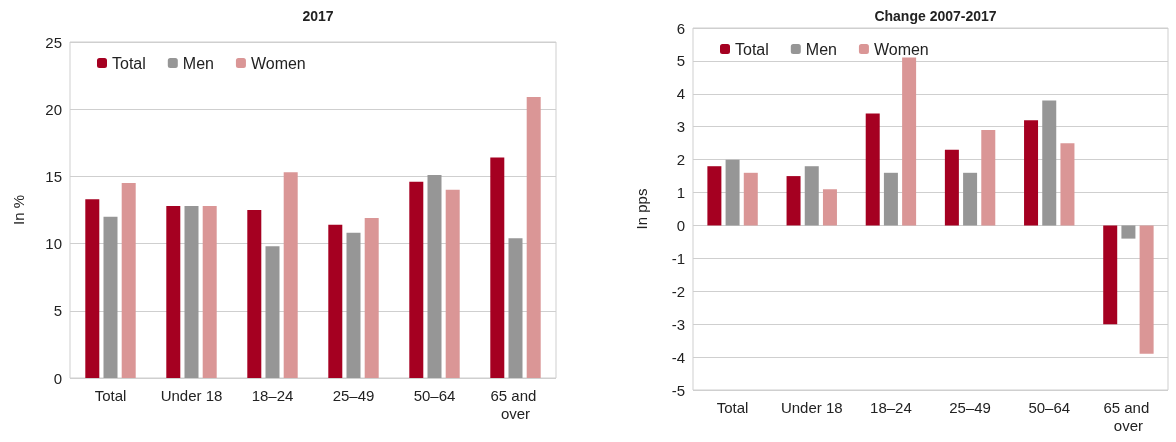  Describe the element at coordinates (680, 193) in the screenshot. I see `y-tick-label: 1` at that location.